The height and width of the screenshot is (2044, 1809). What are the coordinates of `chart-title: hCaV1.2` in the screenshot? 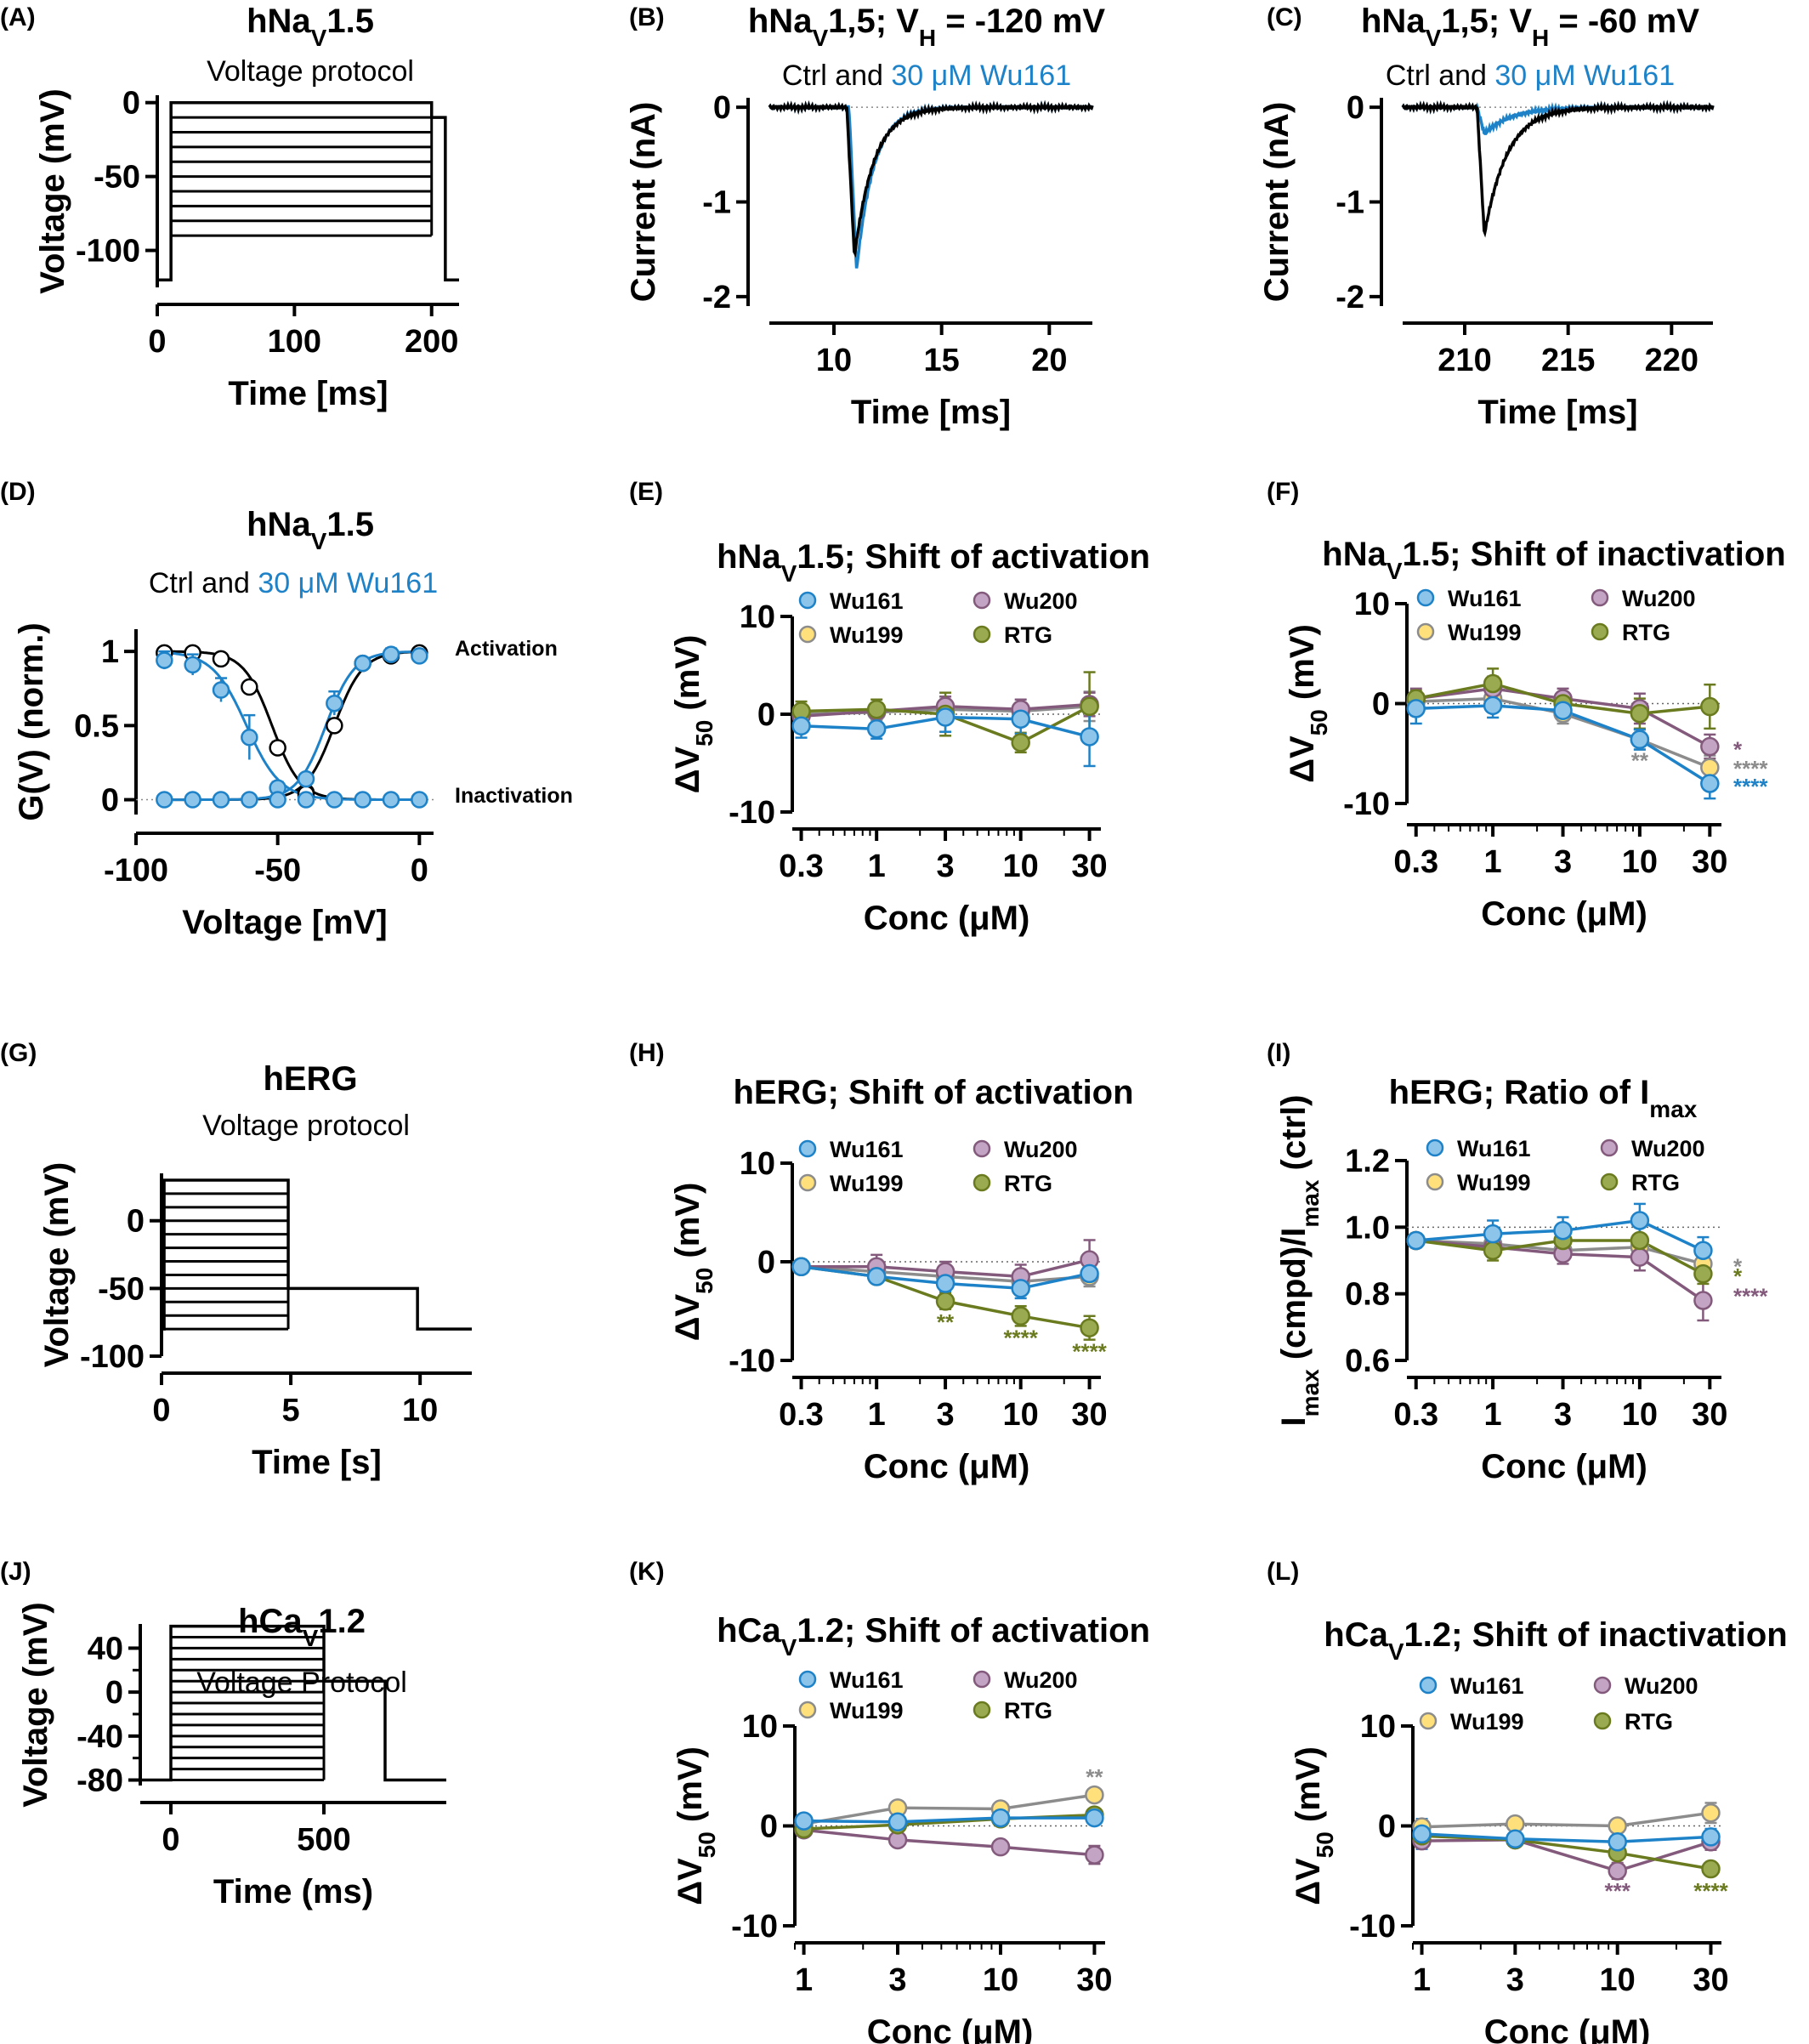 It's located at (302, 1627).